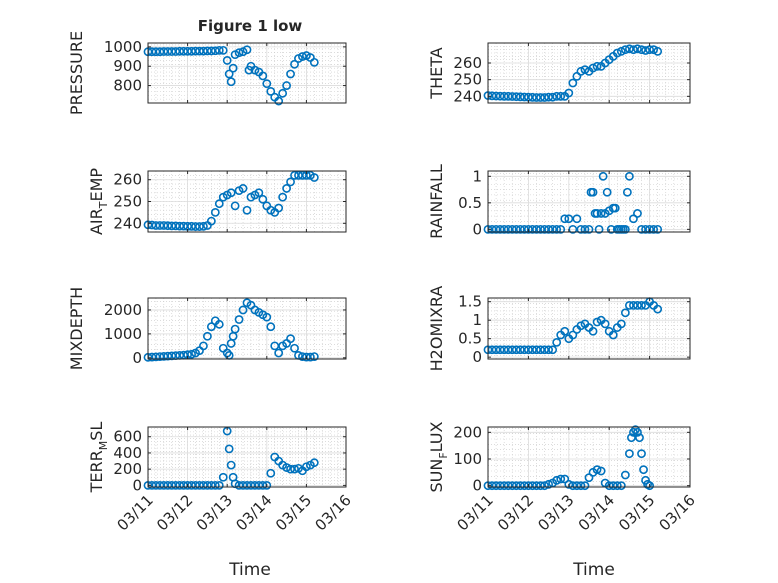 This screenshot has width=778, height=583. Describe the element at coordinates (475, 512) in the screenshot. I see `x-tick-label: 03/11` at that location.